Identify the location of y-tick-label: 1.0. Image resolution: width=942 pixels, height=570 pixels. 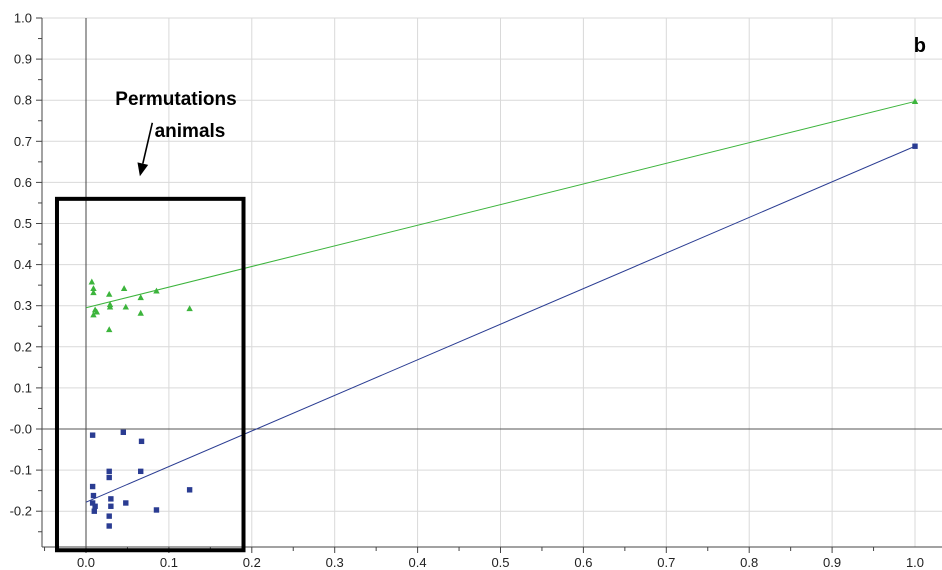
(23, 18).